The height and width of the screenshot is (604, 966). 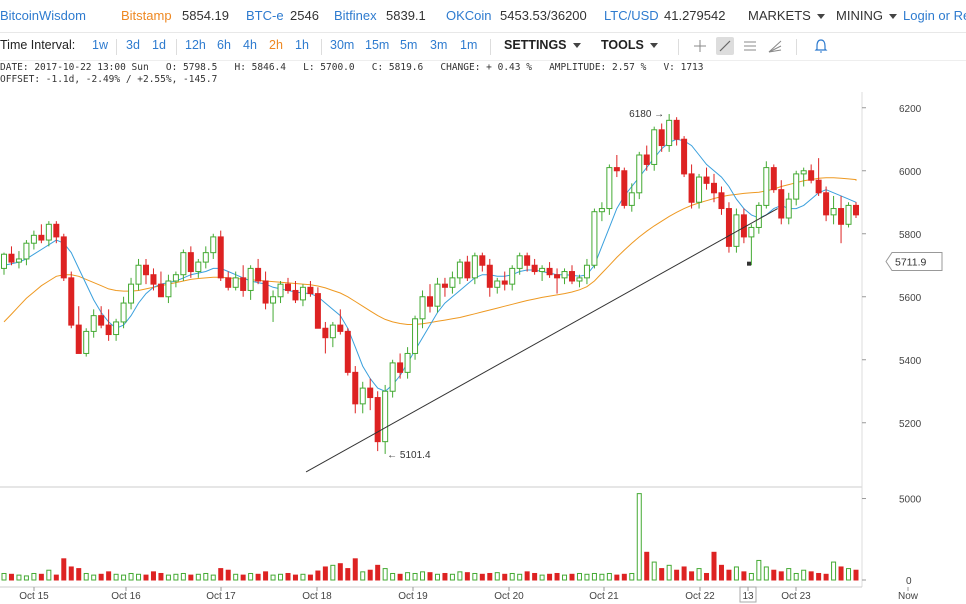 I want to click on interval-6h: 6h, so click(x=224, y=45).